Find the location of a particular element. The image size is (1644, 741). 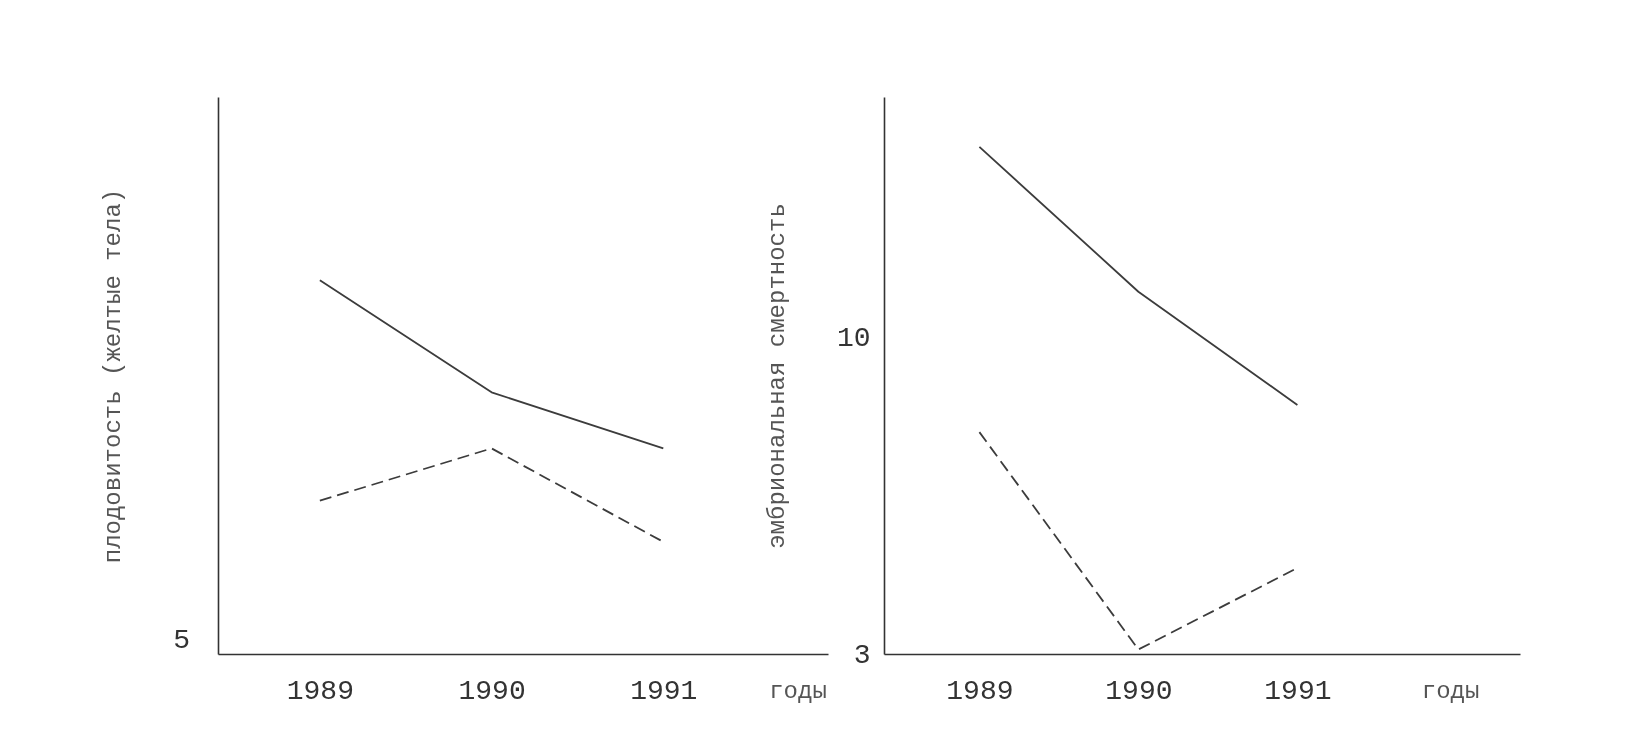

text: 5 is located at coordinates (181, 640).